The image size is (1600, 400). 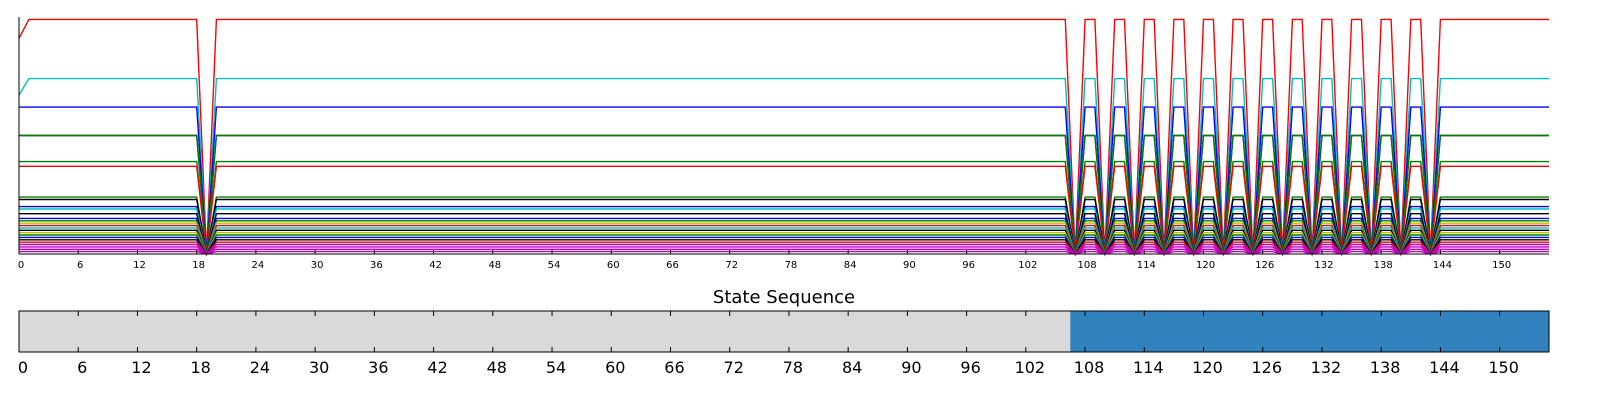 What do you see at coordinates (1266, 367) in the screenshot?
I see `state-x-tick-label: 126` at bounding box center [1266, 367].